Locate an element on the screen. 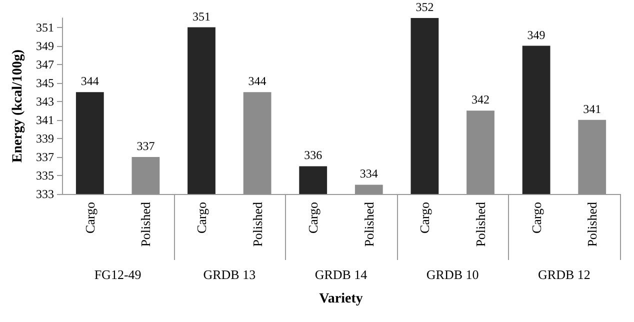 The height and width of the screenshot is (322, 634). y-tick-label: 335 is located at coordinates (45, 175).